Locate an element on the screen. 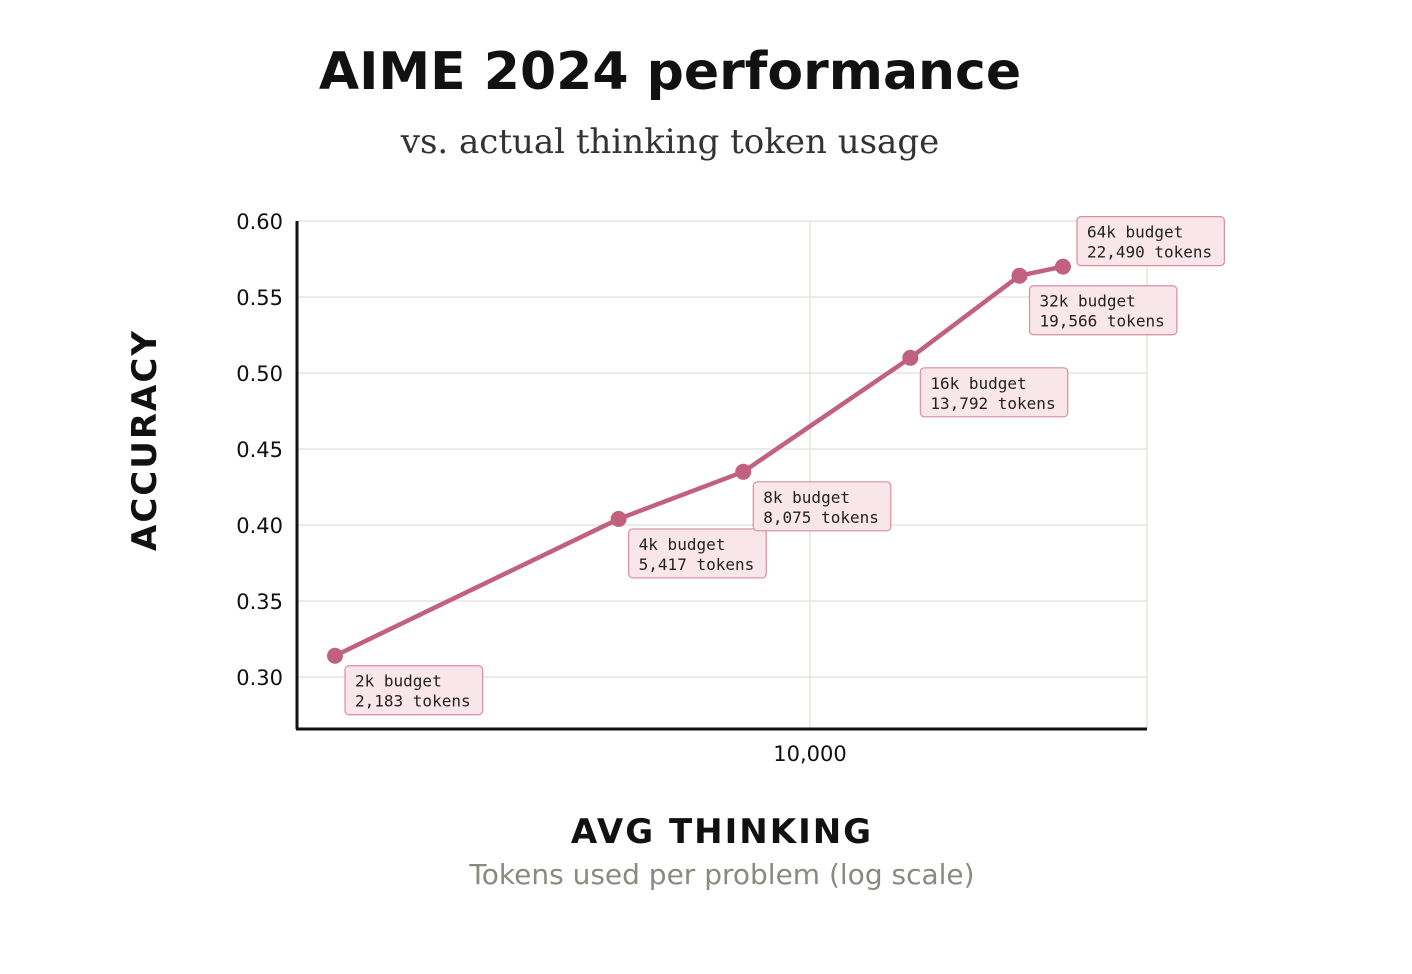  annotation-budget: 64k budget is located at coordinates (1135, 232).